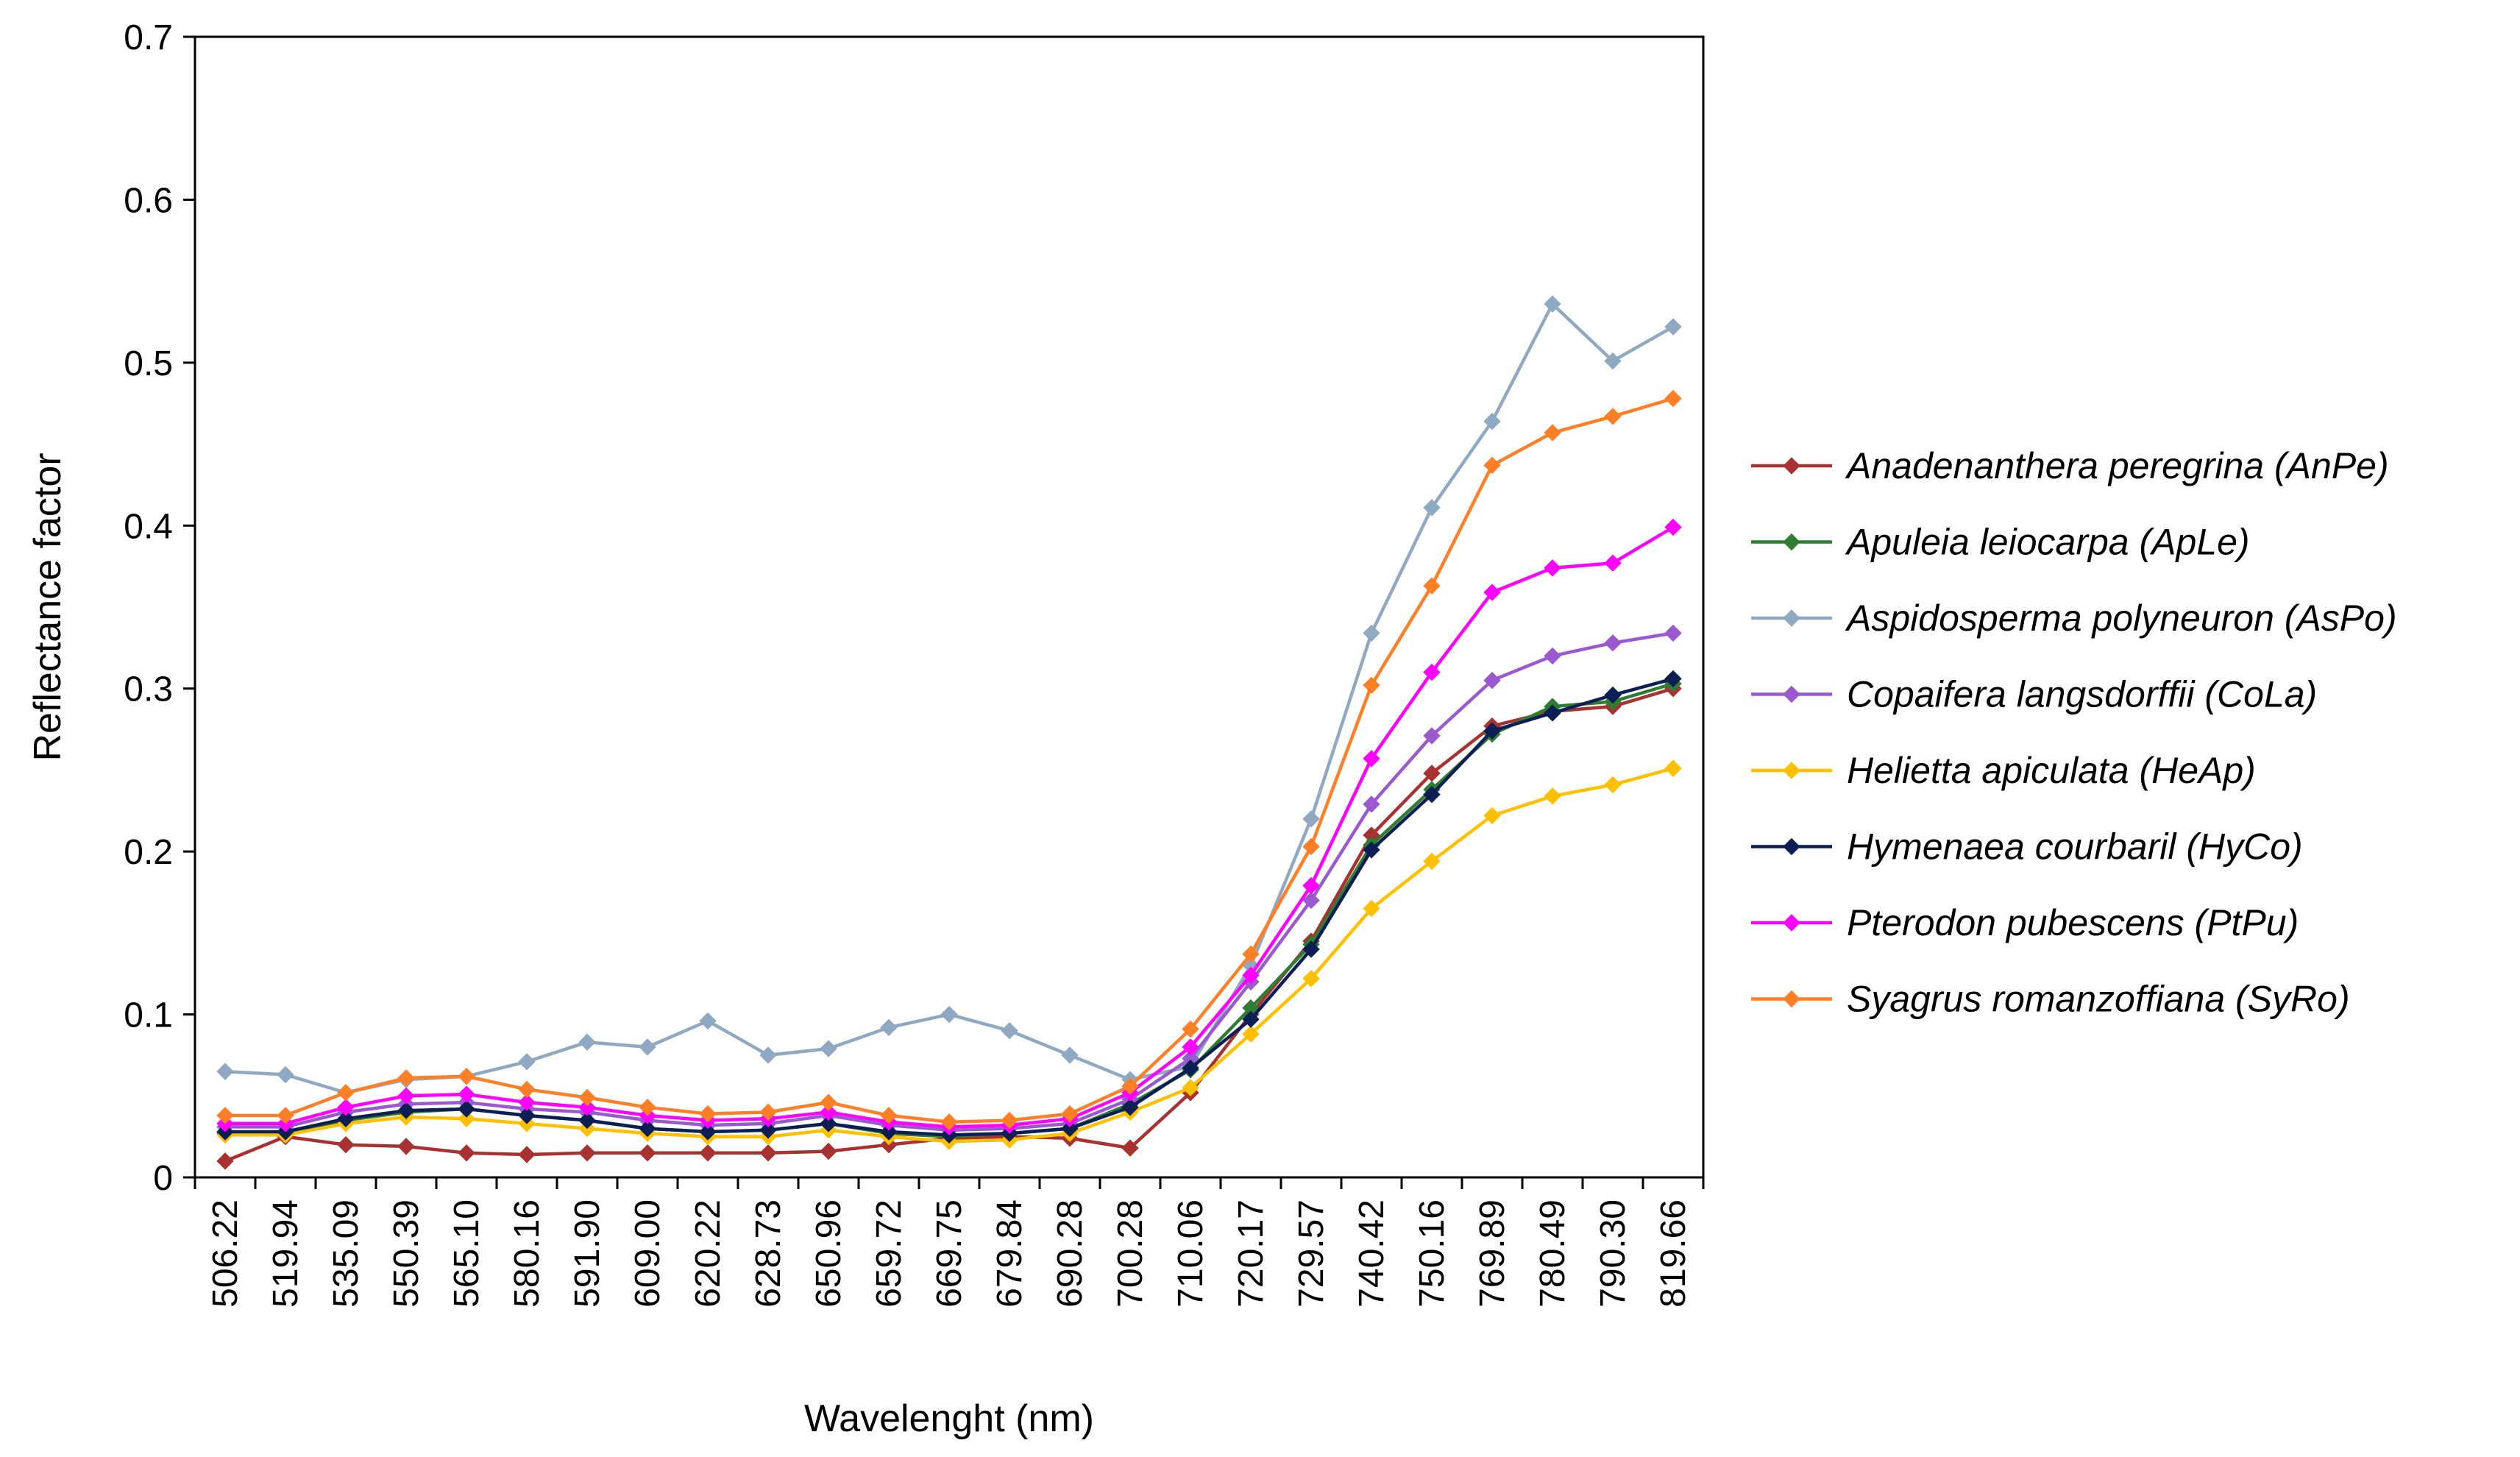 The width and height of the screenshot is (2520, 1457). What do you see at coordinates (1371, 1253) in the screenshot?
I see `x-tick-label: 740.42` at bounding box center [1371, 1253].